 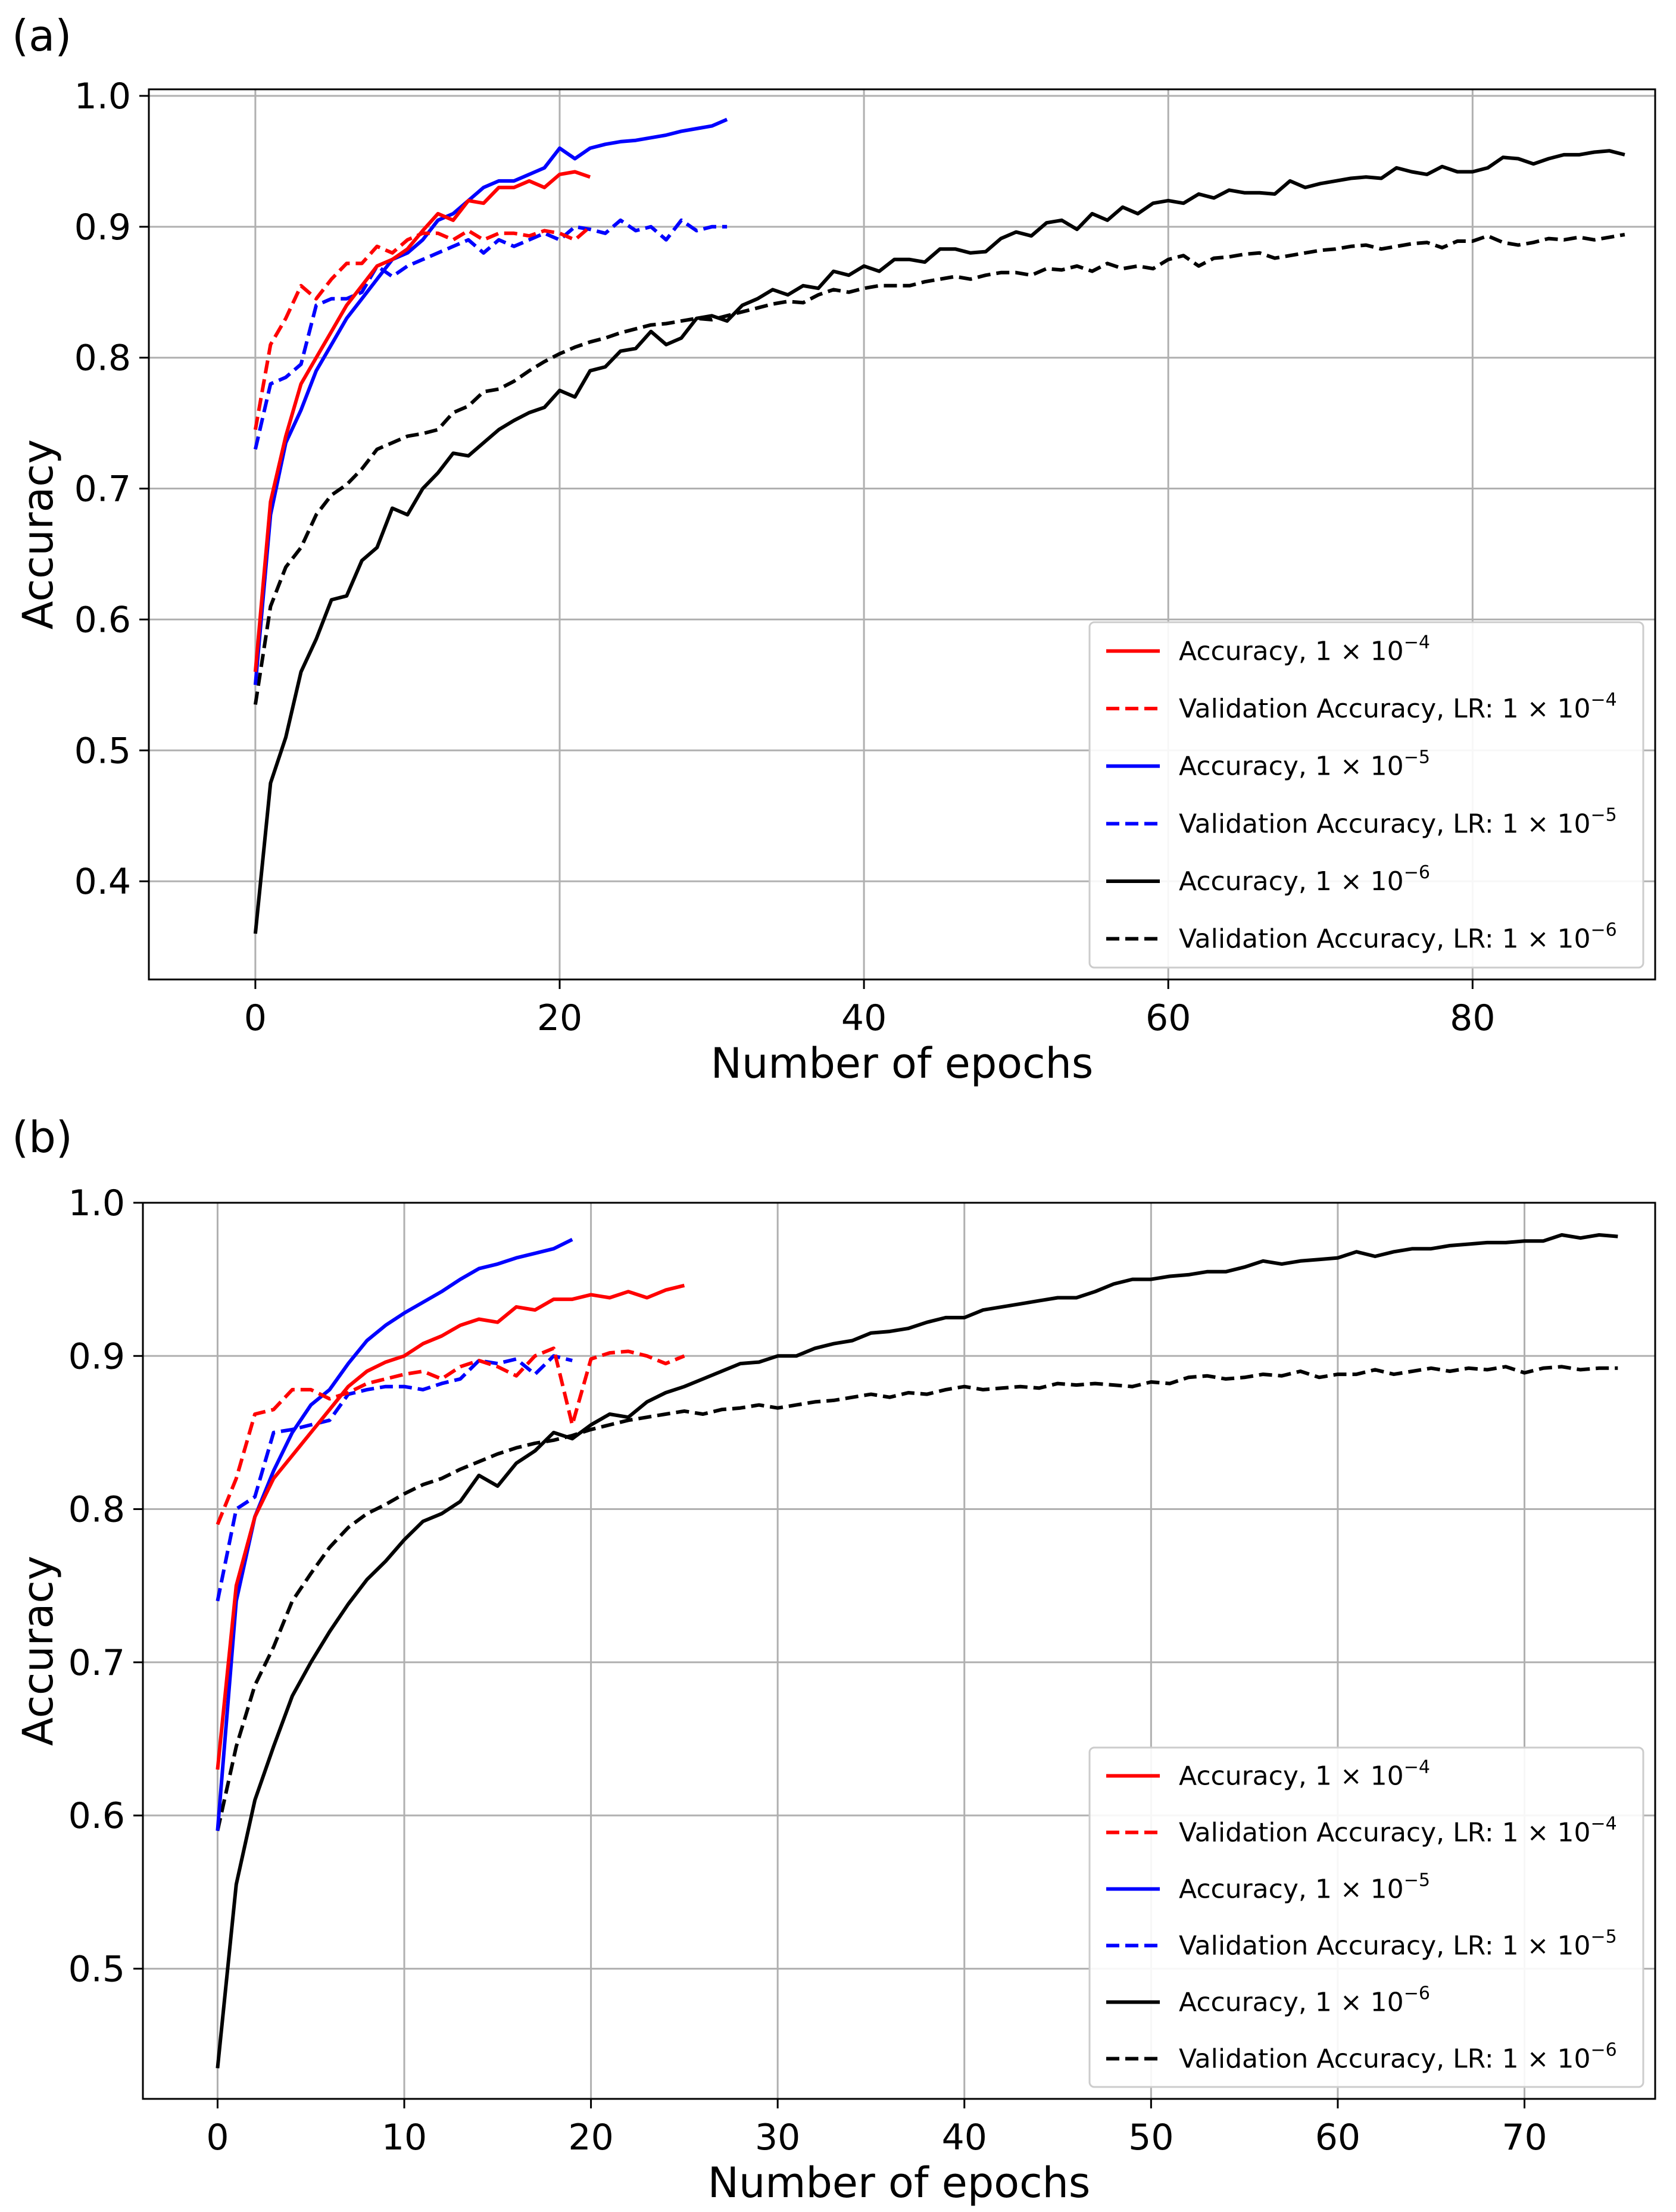 I want to click on panel-label: (b), so click(x=42, y=1137).